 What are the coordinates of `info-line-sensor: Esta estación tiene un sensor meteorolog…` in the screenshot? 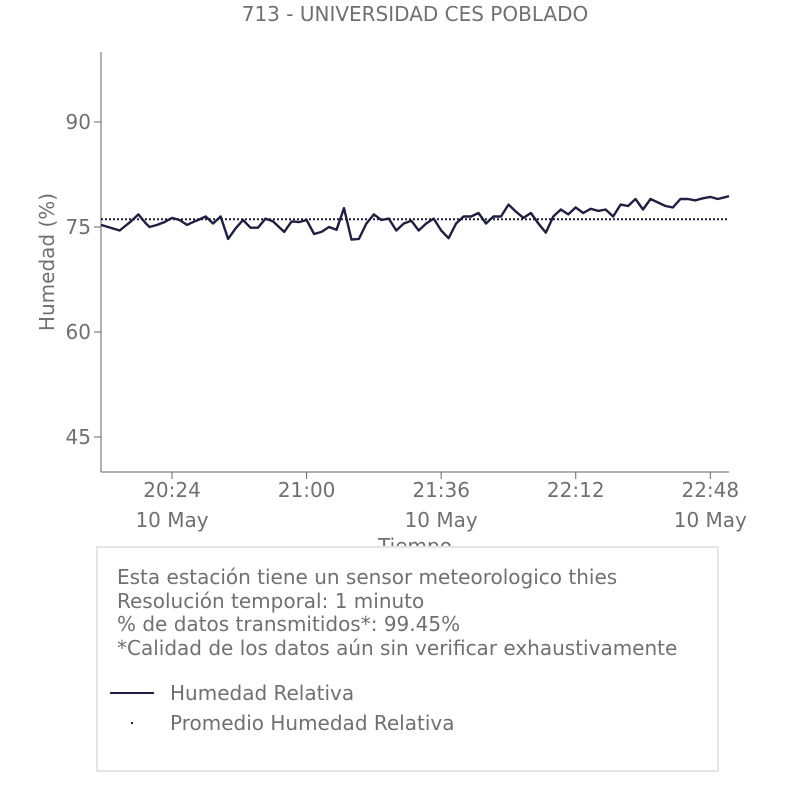 It's located at (367, 577).